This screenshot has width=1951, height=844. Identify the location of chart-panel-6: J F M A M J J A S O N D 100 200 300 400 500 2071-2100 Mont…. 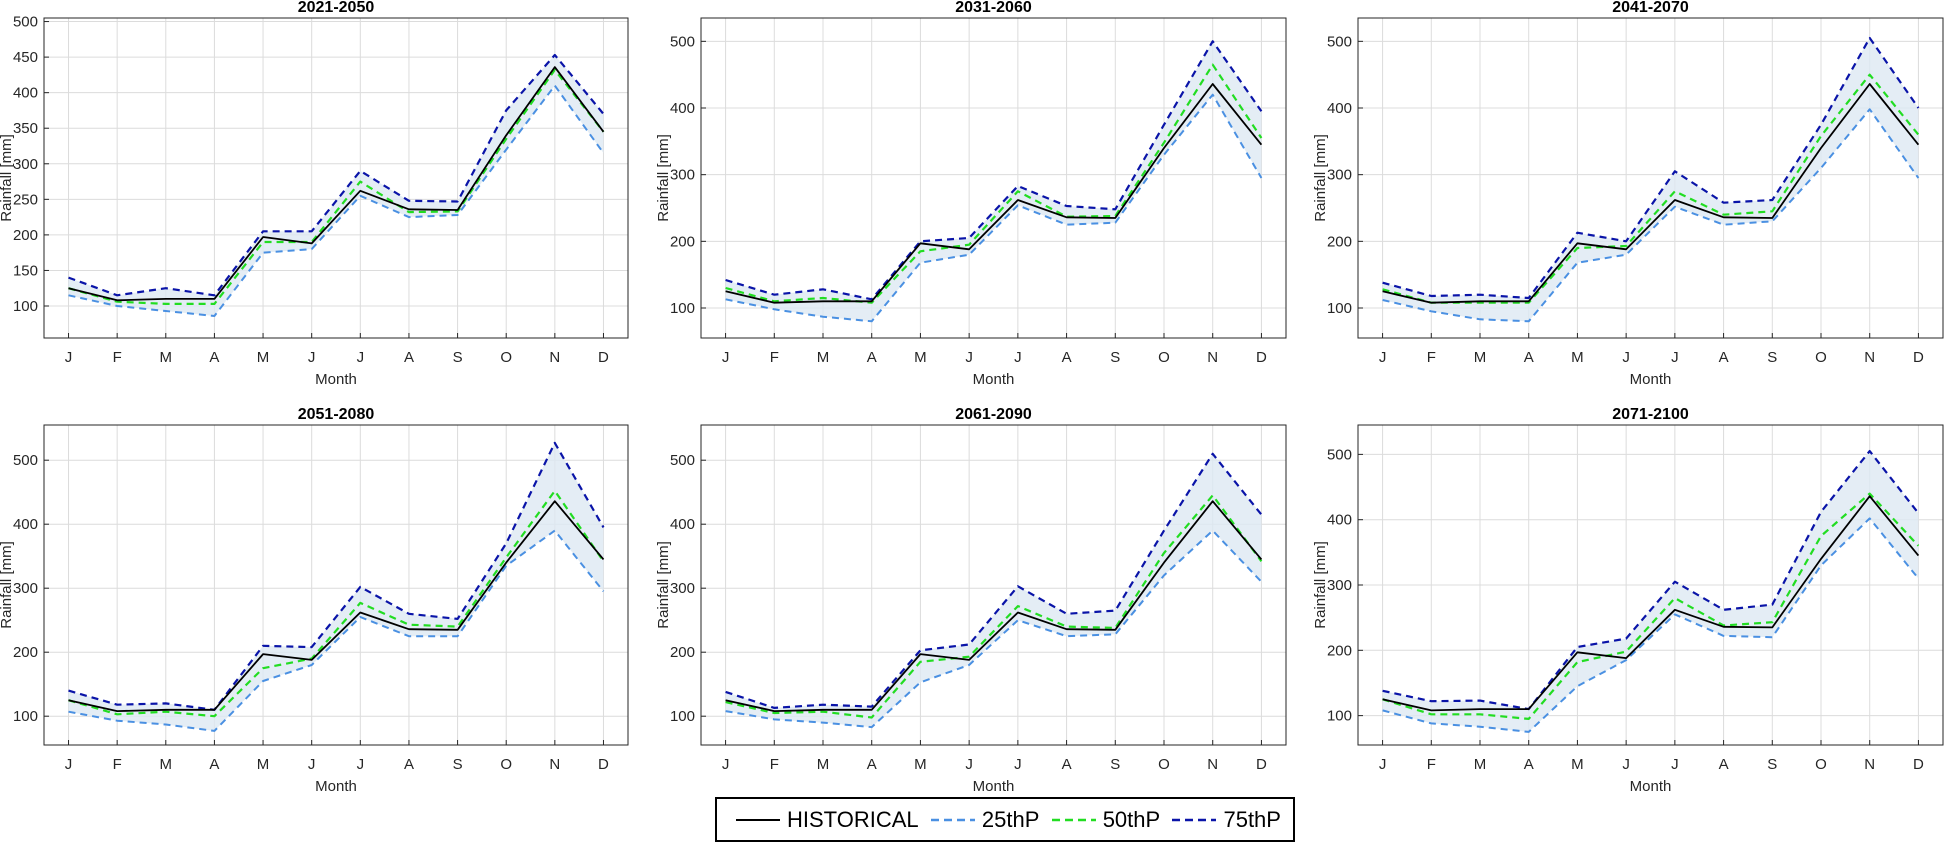
(1628, 600).